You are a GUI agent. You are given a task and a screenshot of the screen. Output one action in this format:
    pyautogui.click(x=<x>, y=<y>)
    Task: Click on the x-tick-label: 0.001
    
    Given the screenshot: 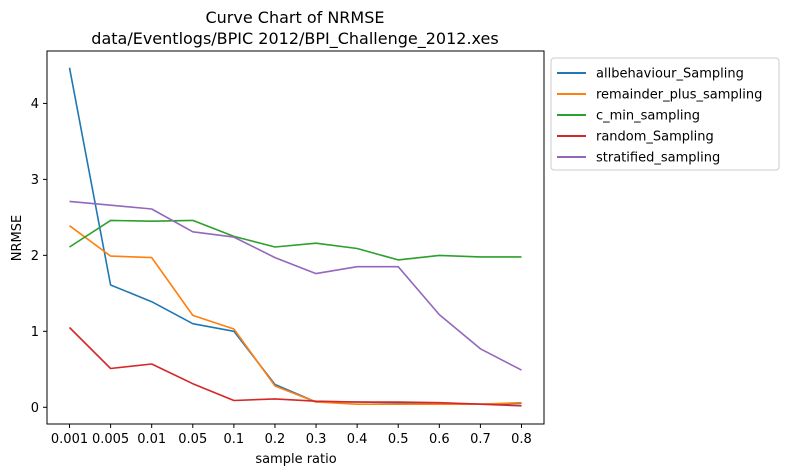 What is the action you would take?
    pyautogui.click(x=69, y=439)
    